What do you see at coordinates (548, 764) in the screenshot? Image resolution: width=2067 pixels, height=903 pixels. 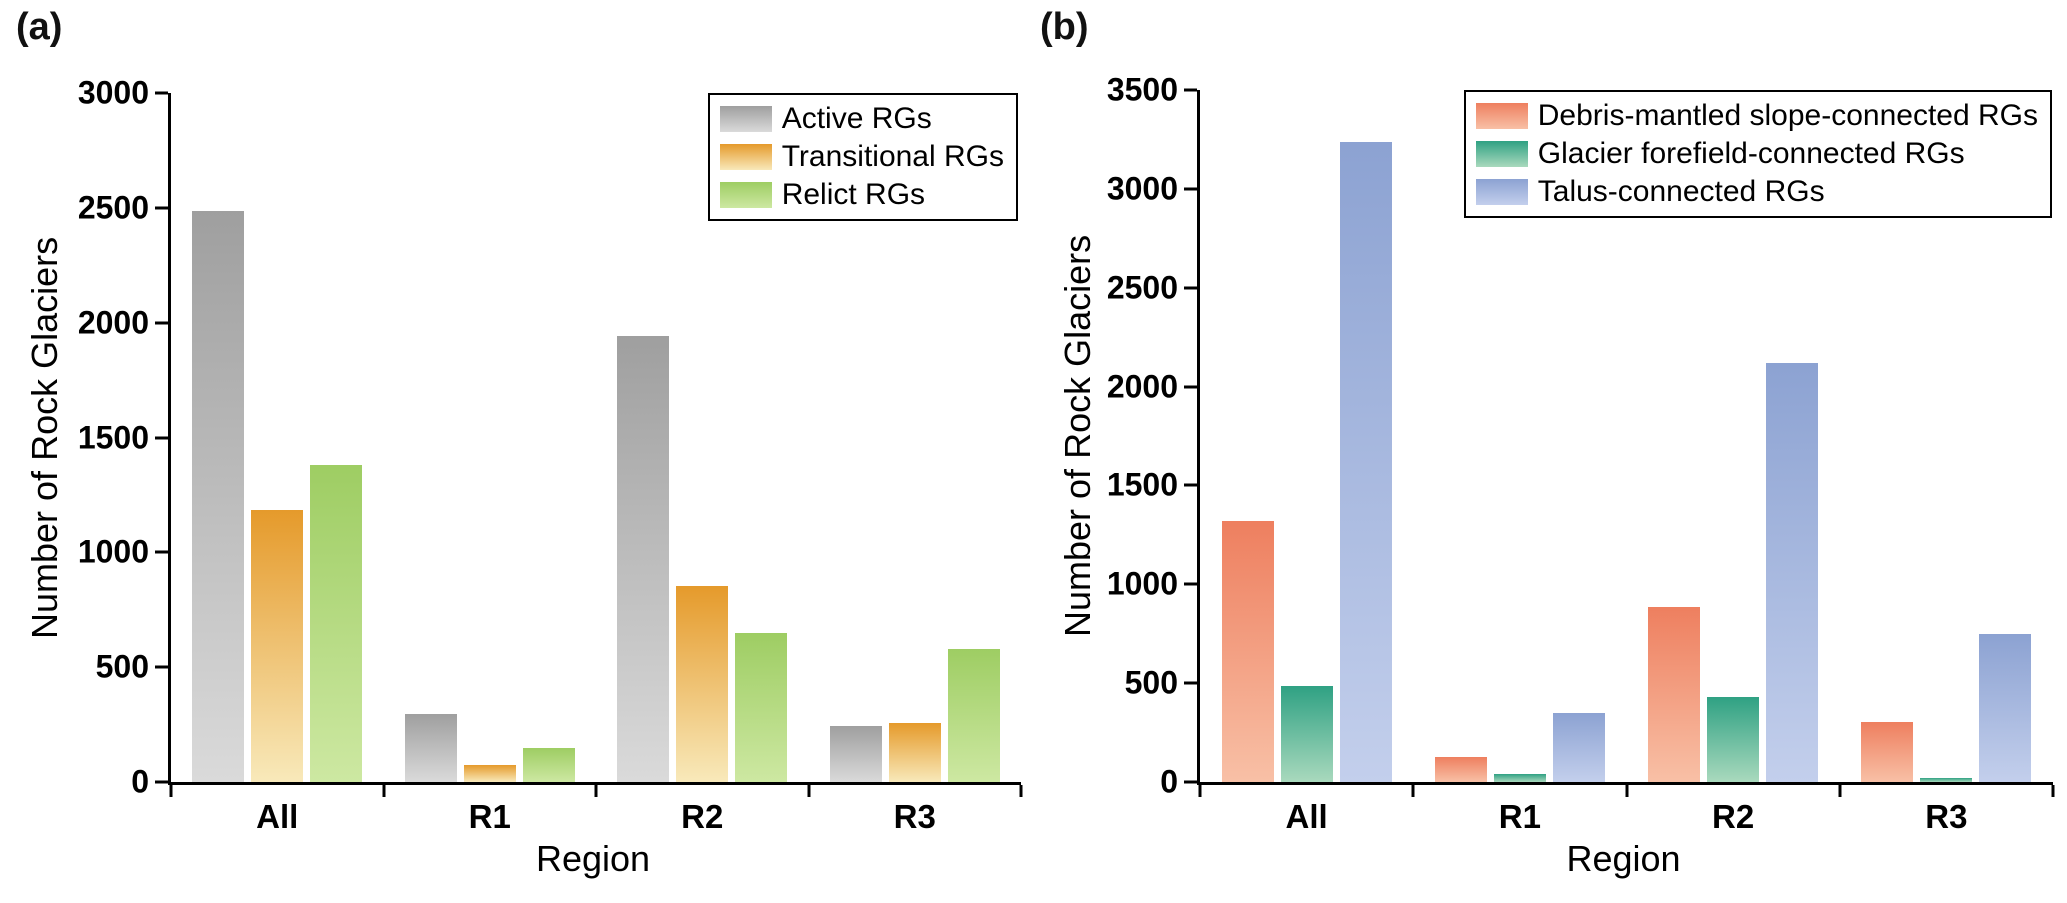 I see `bar-relict-rgs-r1` at bounding box center [548, 764].